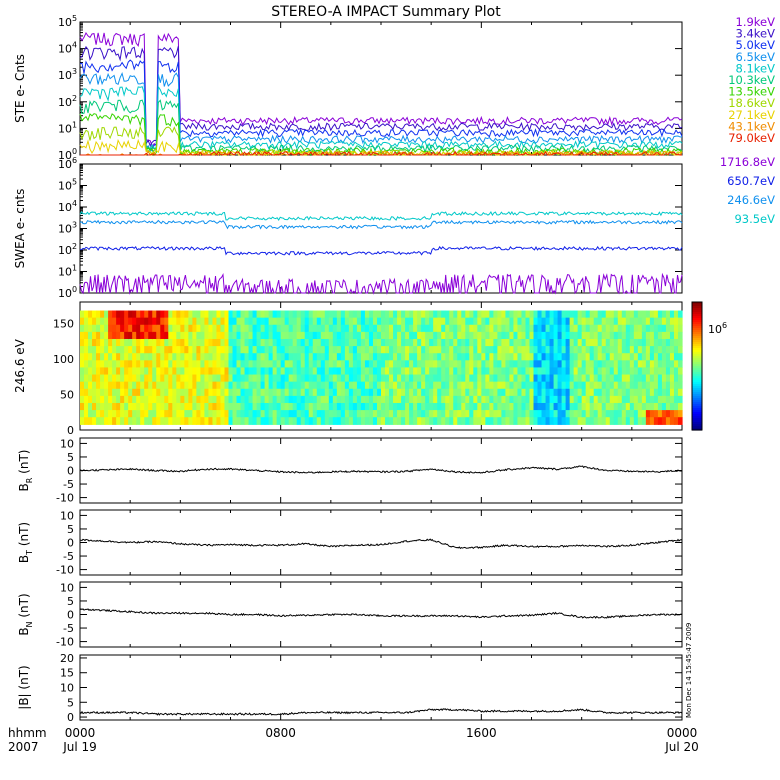  I want to click on y-tick-label: 5, so click(70, 529).